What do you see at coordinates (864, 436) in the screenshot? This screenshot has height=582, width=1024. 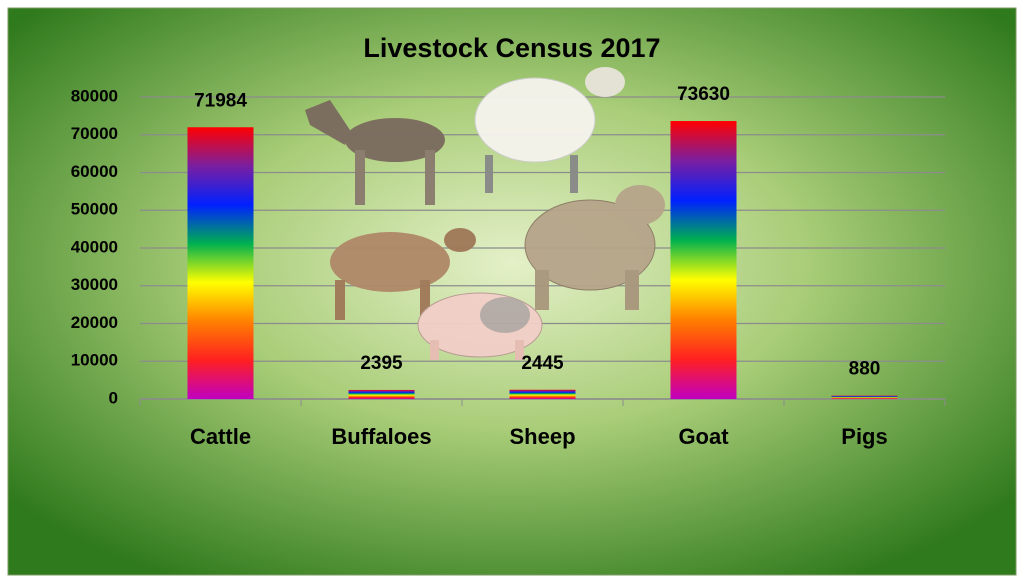 I see `x-tick-label: Pigs` at bounding box center [864, 436].